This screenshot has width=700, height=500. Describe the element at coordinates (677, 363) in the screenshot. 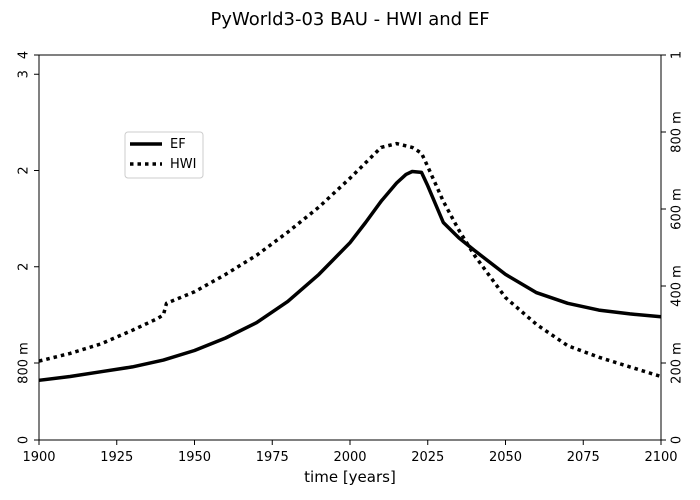

I see `right-y-tick-label: 200 m` at that location.